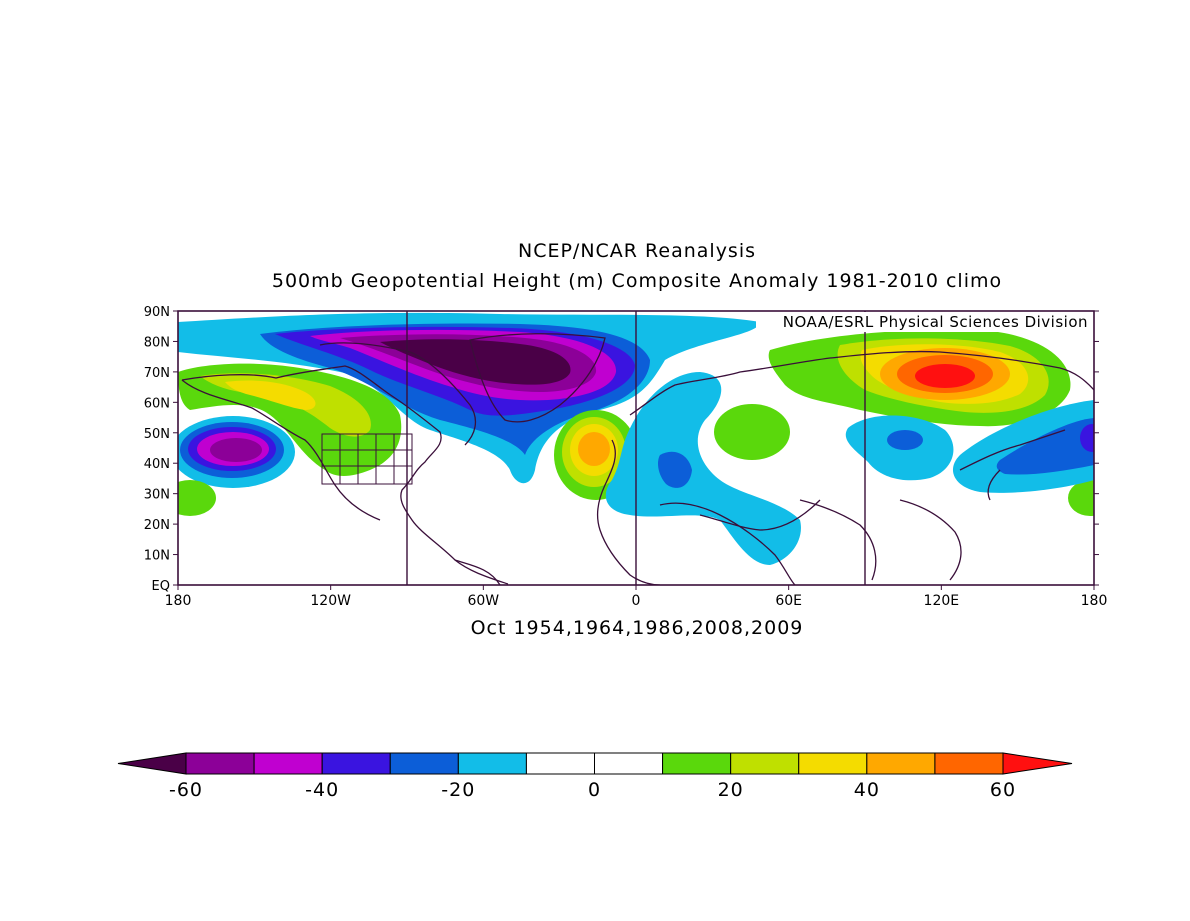 The height and width of the screenshot is (921, 1190). I want to click on lat-label: 60N, so click(157, 403).